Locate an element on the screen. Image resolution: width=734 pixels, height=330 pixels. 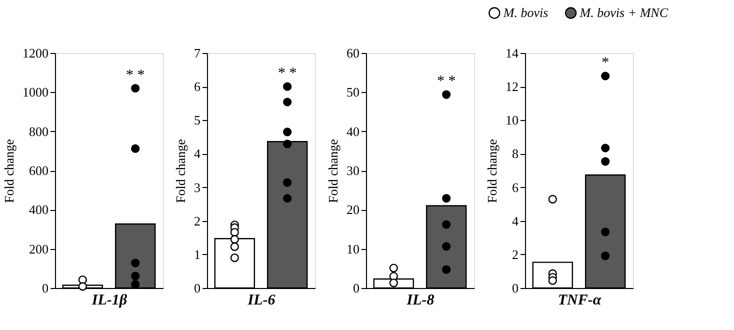
x-axis-title: IL-6 is located at coordinates (261, 300).